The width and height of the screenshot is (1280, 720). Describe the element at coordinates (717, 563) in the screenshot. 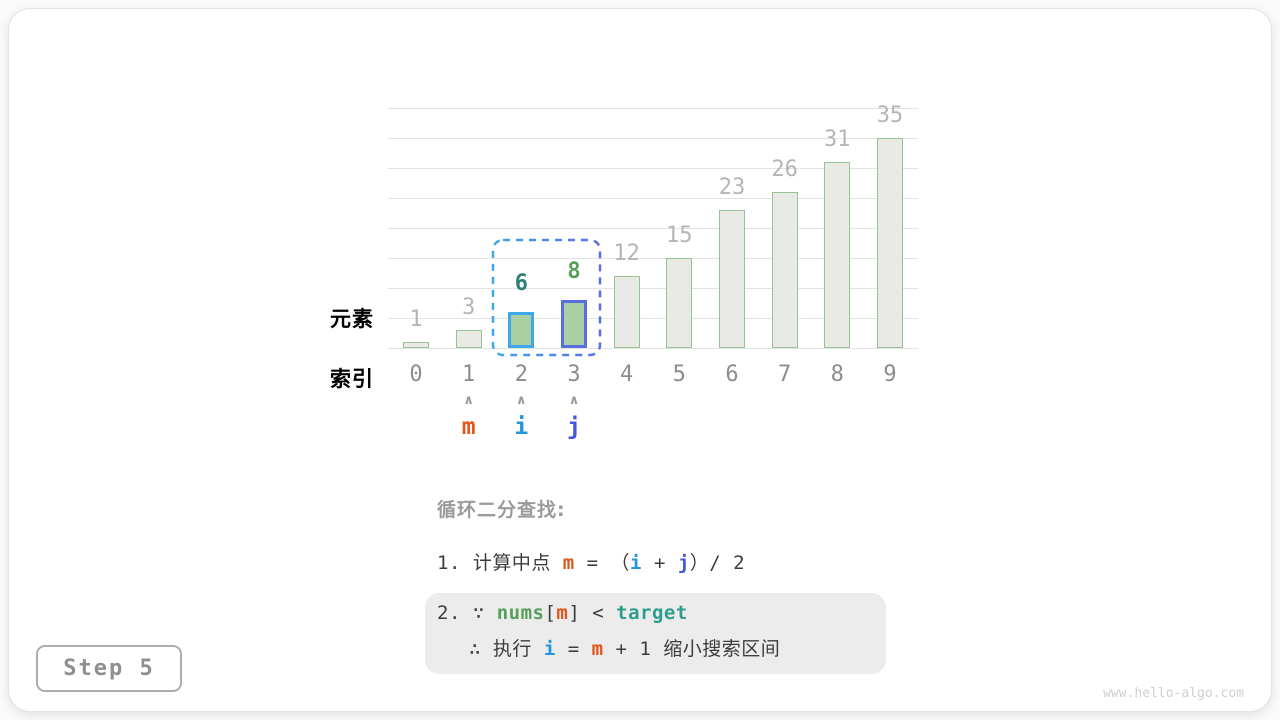

I see `text-segment: ）/ 2` at that location.